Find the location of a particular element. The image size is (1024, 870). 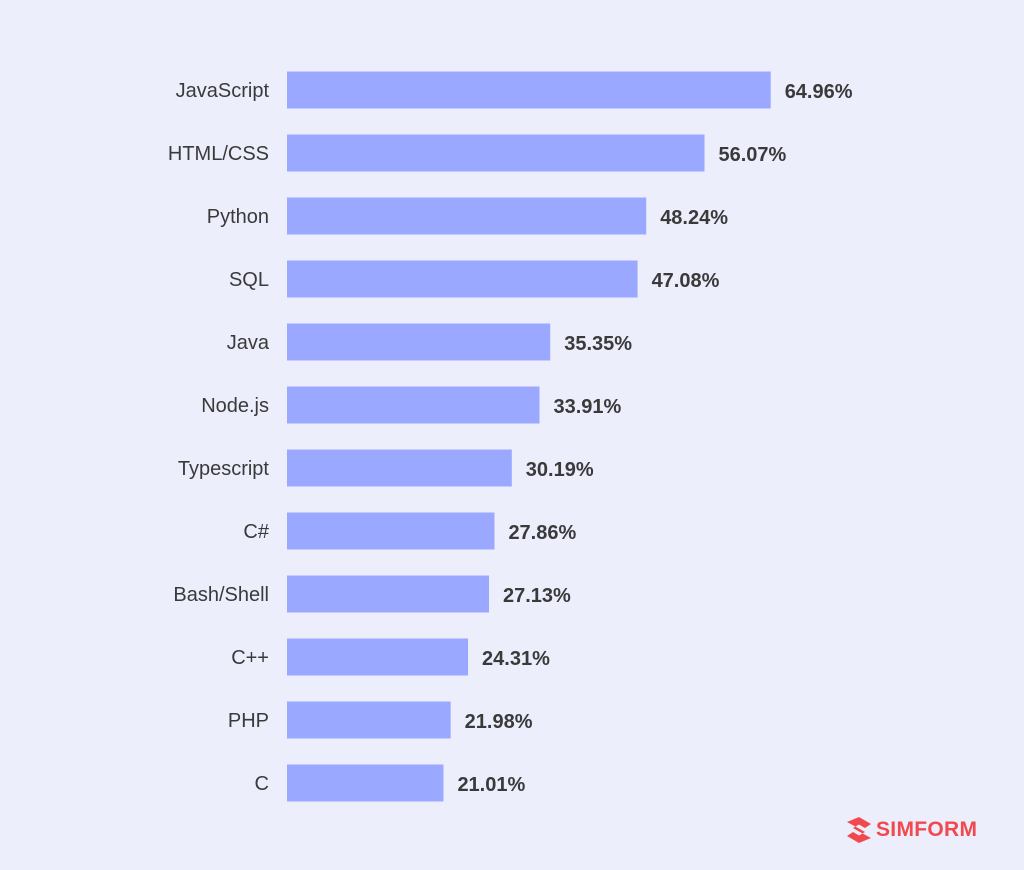

value-label-c: 24.31% is located at coordinates (516, 659).